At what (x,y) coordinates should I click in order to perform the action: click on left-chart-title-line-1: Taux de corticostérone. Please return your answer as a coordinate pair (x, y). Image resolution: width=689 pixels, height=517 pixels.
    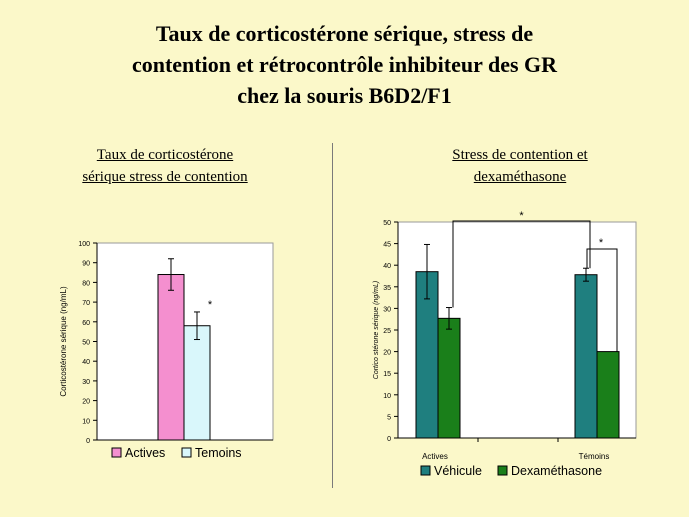
    Looking at the image, I should click on (165, 155).